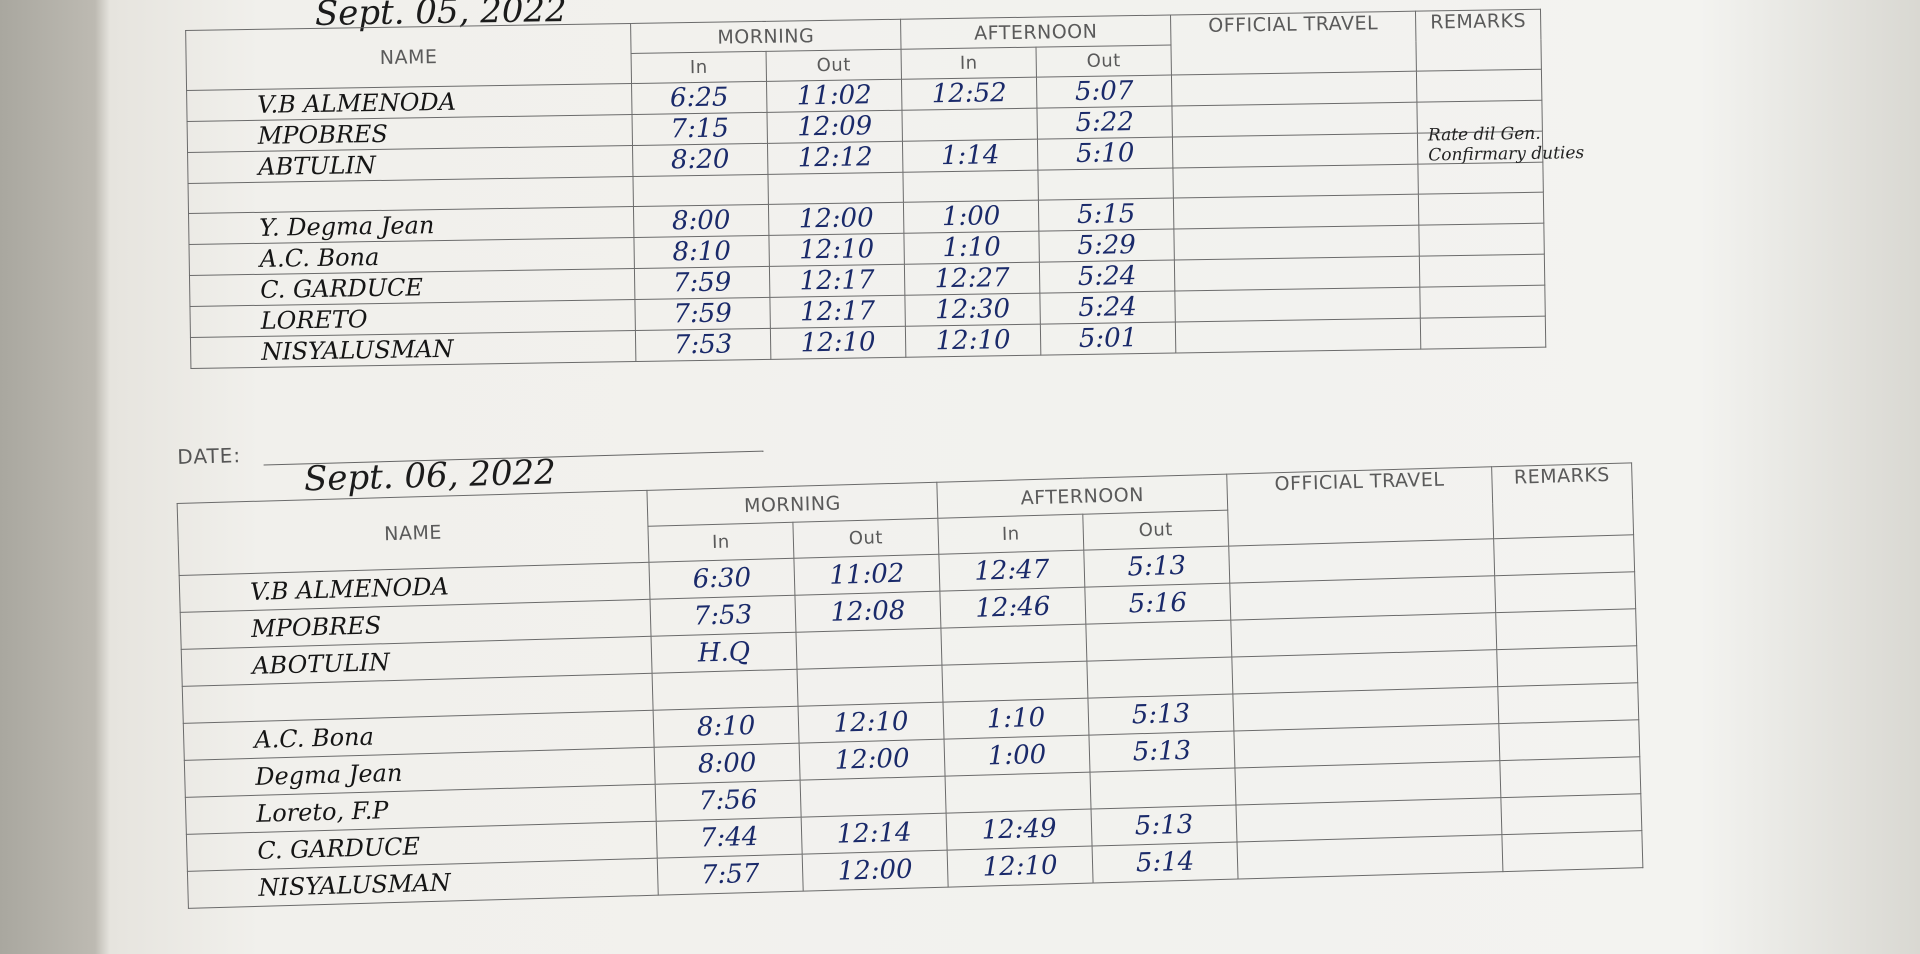  Describe the element at coordinates (834, 127) in the screenshot. I see `morning-out: 12:09` at that location.